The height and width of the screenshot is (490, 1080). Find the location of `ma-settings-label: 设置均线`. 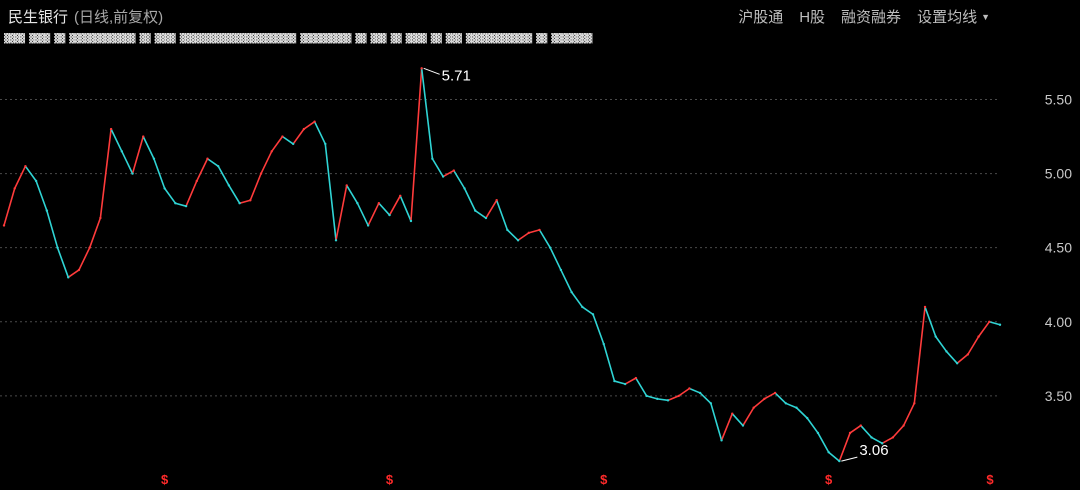

ma-settings-label: 设置均线 is located at coordinates (947, 17).